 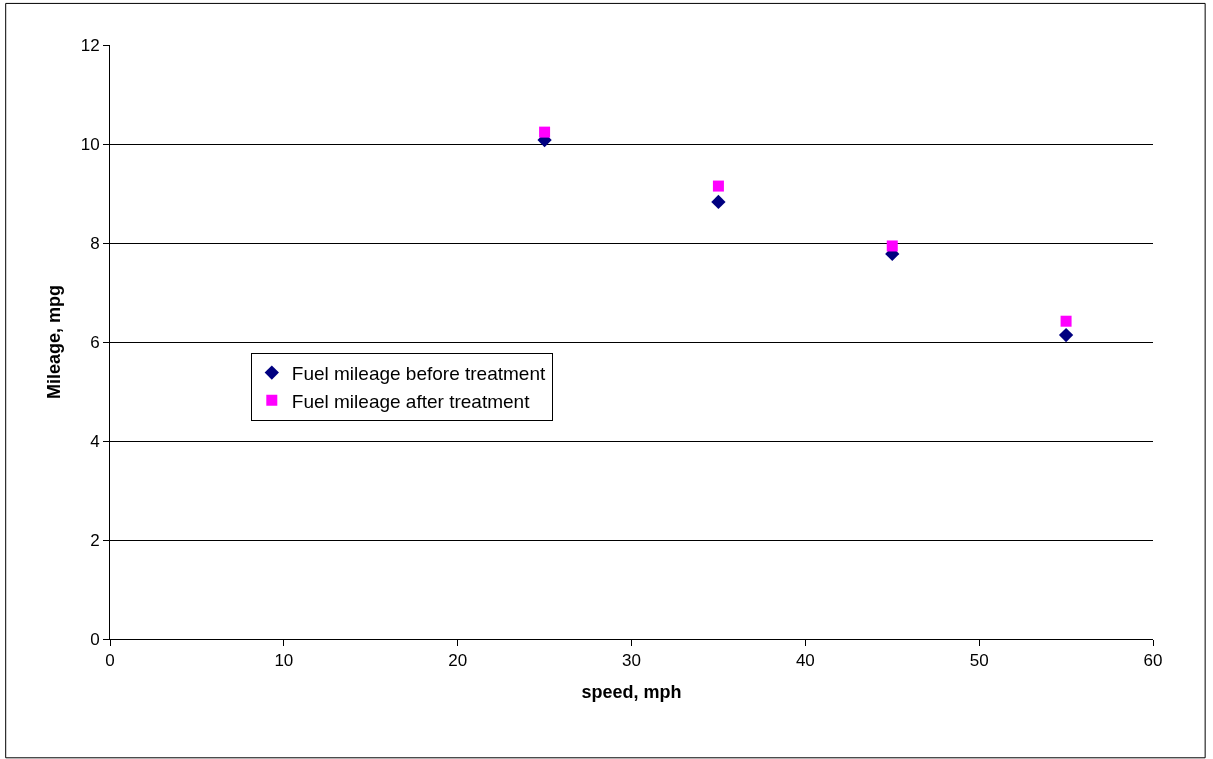 What do you see at coordinates (95, 243) in the screenshot?
I see `y-tick-label: 8` at bounding box center [95, 243].